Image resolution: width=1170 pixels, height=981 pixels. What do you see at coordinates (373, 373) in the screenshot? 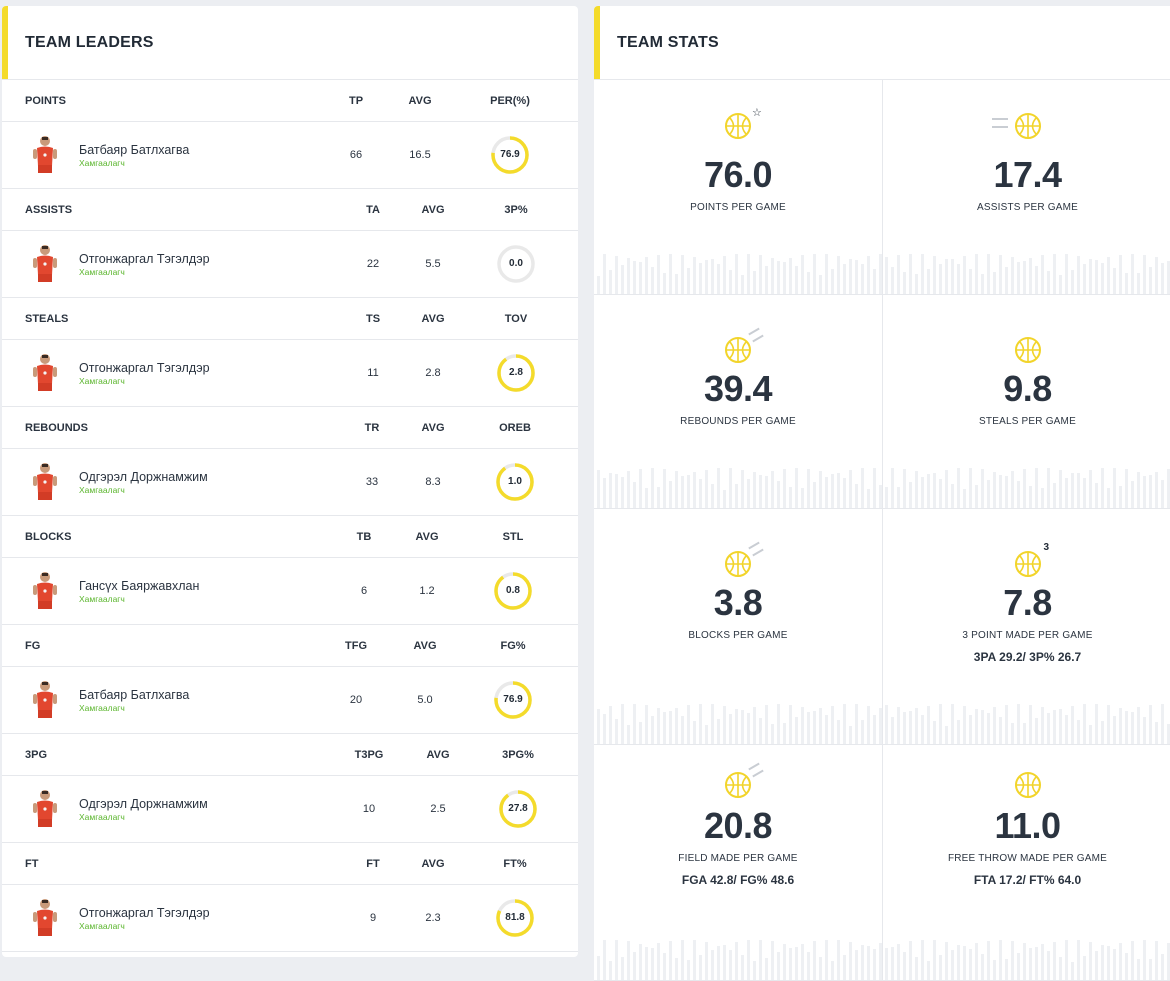
I see `stat-total-value: 11` at bounding box center [373, 373].